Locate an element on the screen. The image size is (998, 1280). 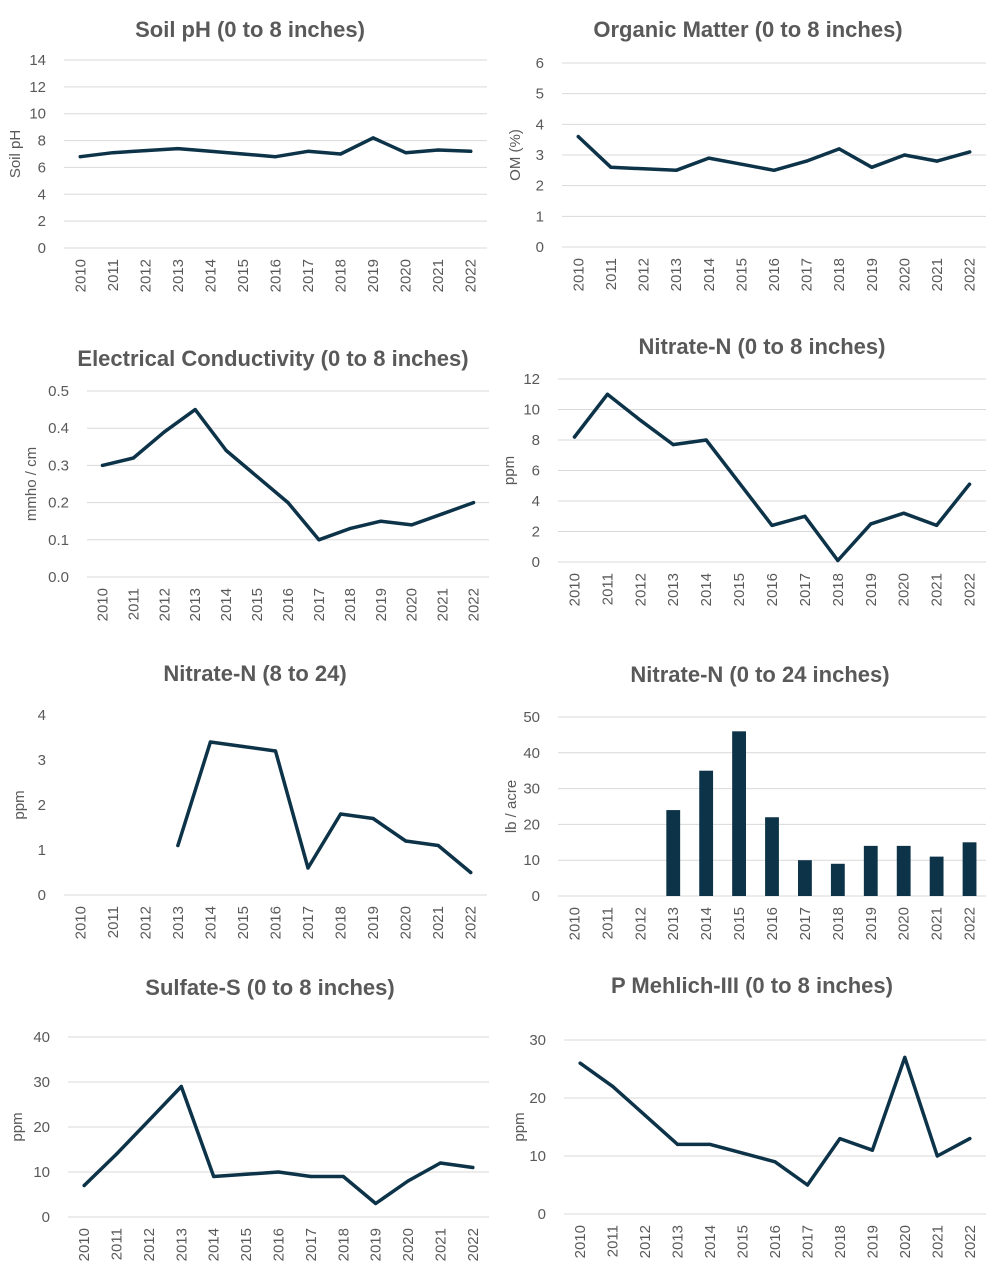
y-axis-label: OM (%) is located at coordinates (515, 155).